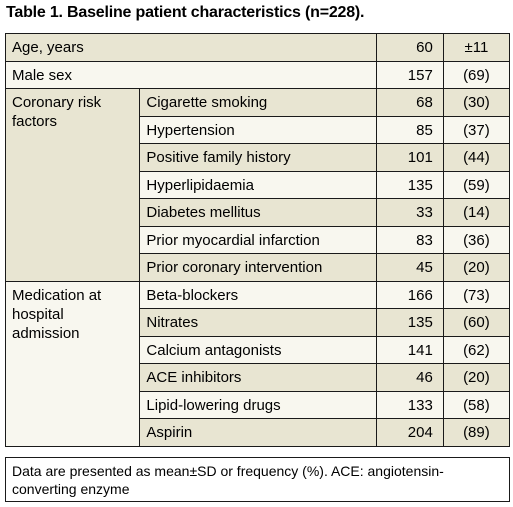 The height and width of the screenshot is (507, 513). What do you see at coordinates (258, 322) in the screenshot?
I see `row-label: Nitrates` at bounding box center [258, 322].